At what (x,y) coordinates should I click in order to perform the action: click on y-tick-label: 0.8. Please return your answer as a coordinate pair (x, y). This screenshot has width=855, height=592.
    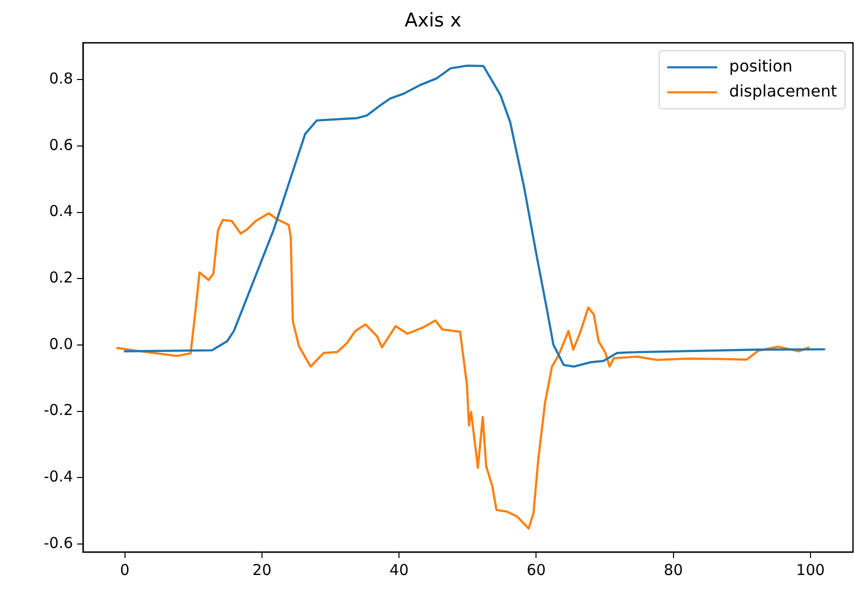
    Looking at the image, I should click on (61, 79).